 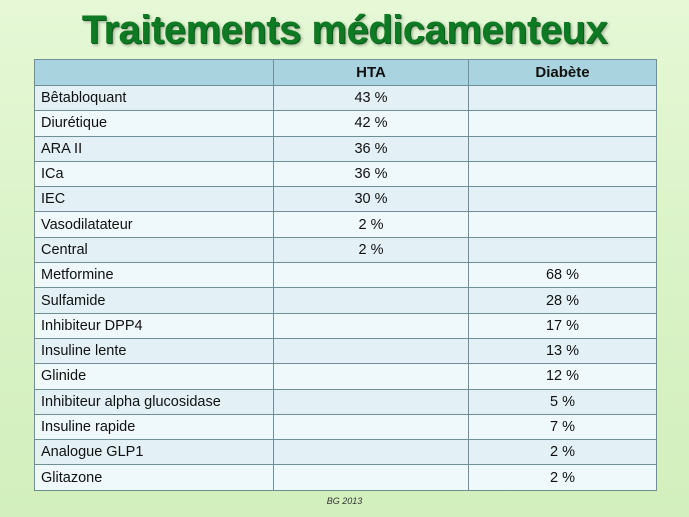 I want to click on header-row: HTA Diabète, so click(x=345, y=72).